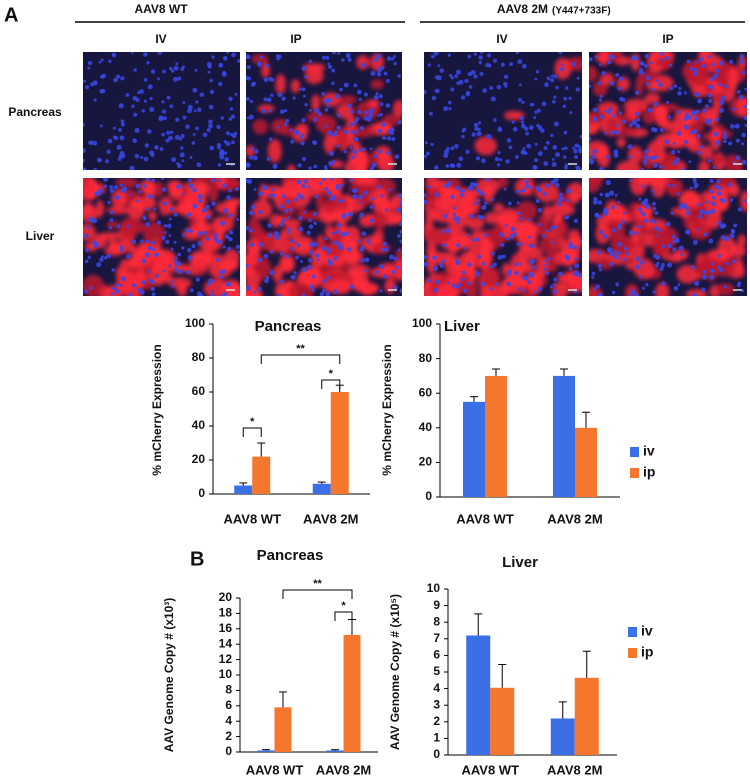 Image resolution: width=750 pixels, height=778 pixels. What do you see at coordinates (632, 653) in the screenshot?
I see `legend-swatch` at bounding box center [632, 653].